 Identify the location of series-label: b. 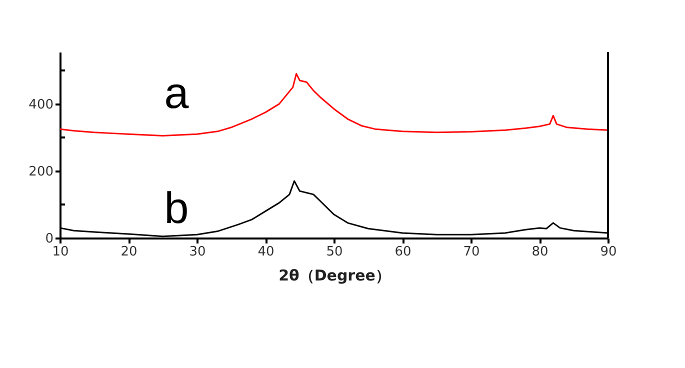
(176, 208).